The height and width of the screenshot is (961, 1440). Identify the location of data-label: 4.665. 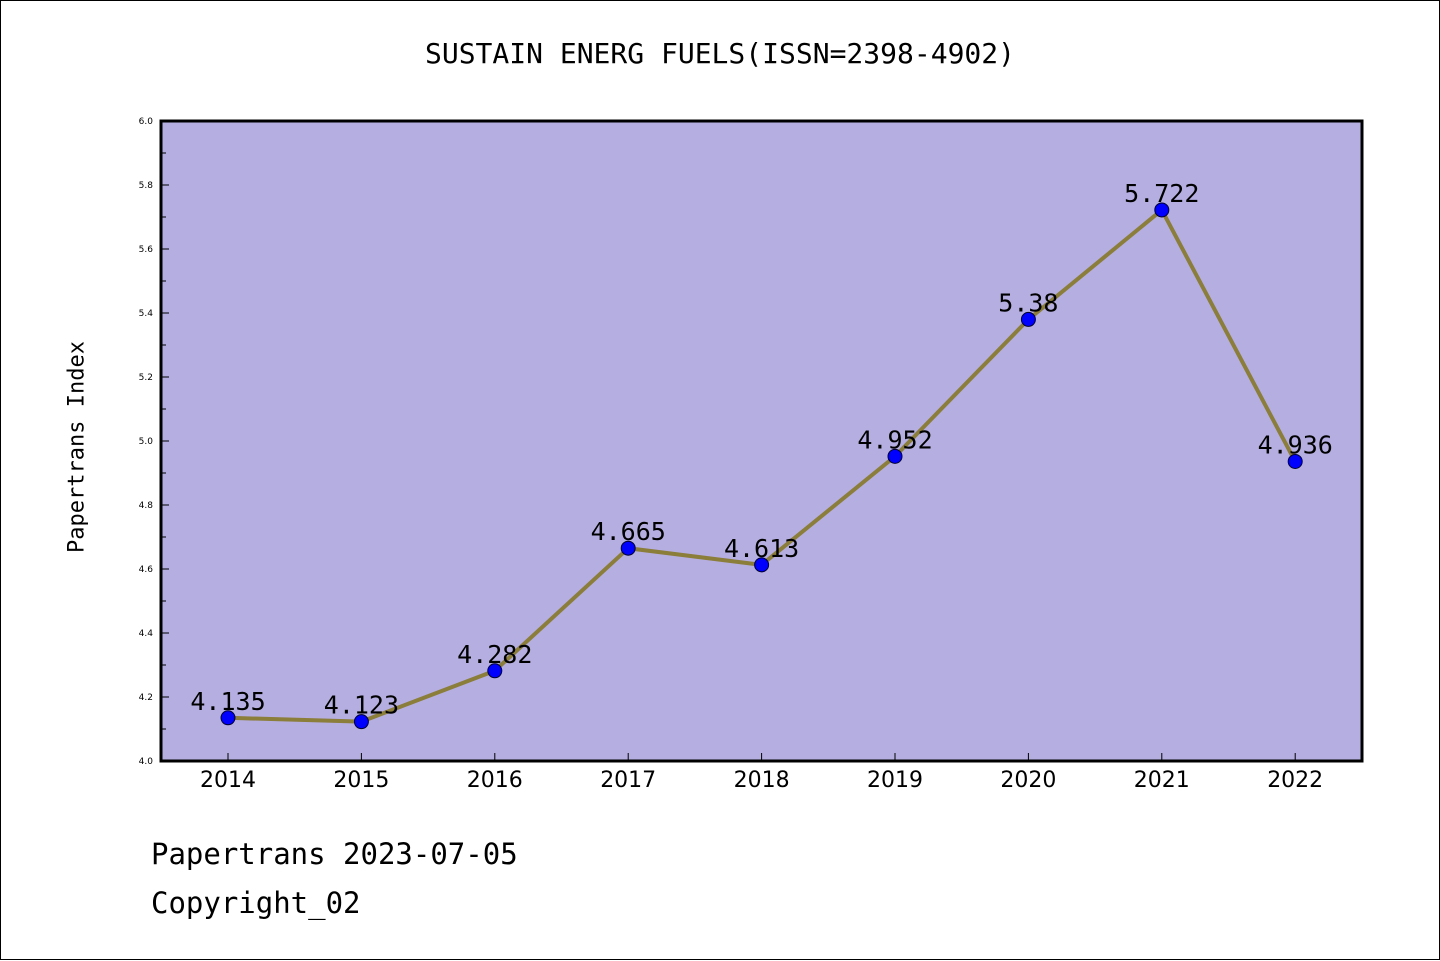
(628, 531).